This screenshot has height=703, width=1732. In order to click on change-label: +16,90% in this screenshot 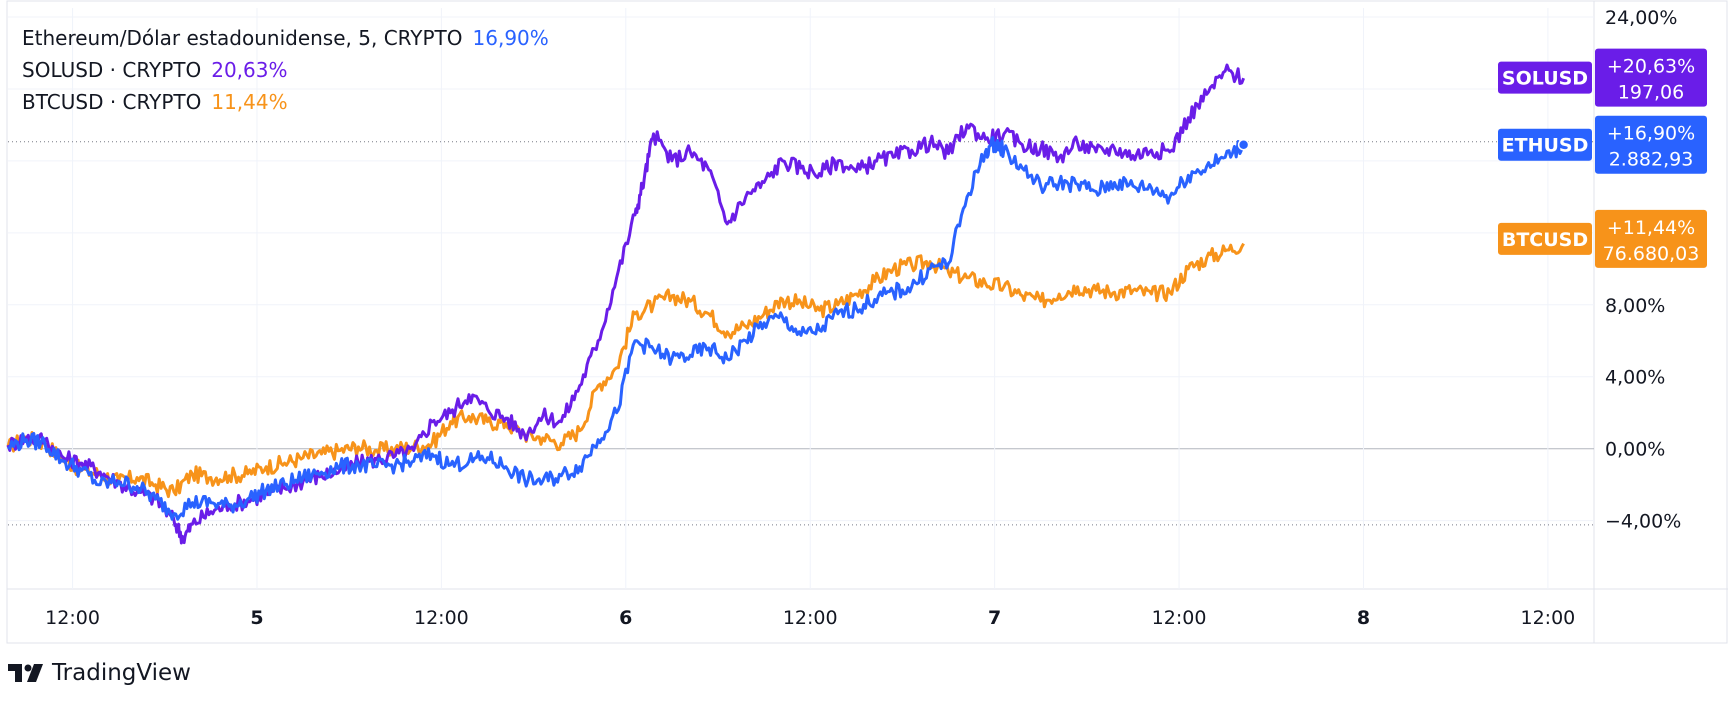, I will do `click(1651, 134)`.